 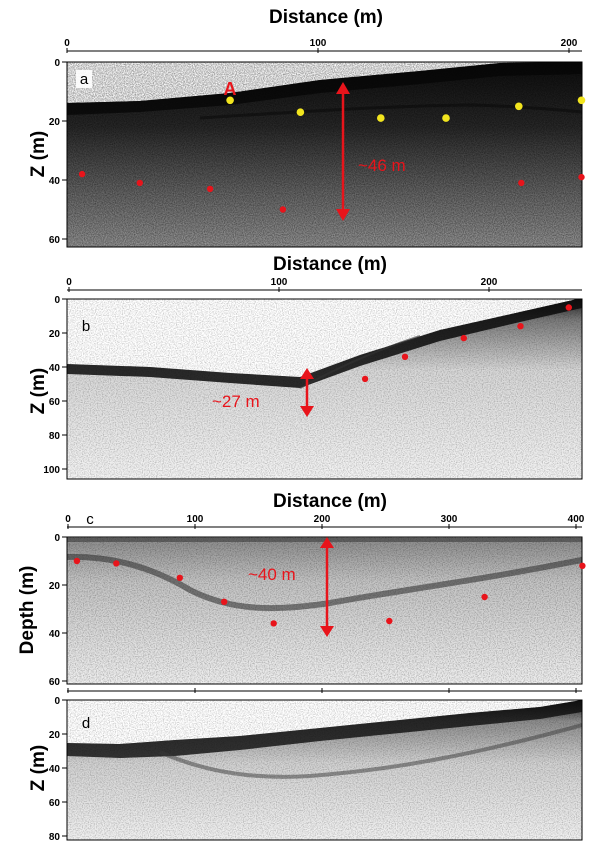 What do you see at coordinates (55, 334) in the screenshot?
I see `panel-b-ytick-20: 20` at bounding box center [55, 334].